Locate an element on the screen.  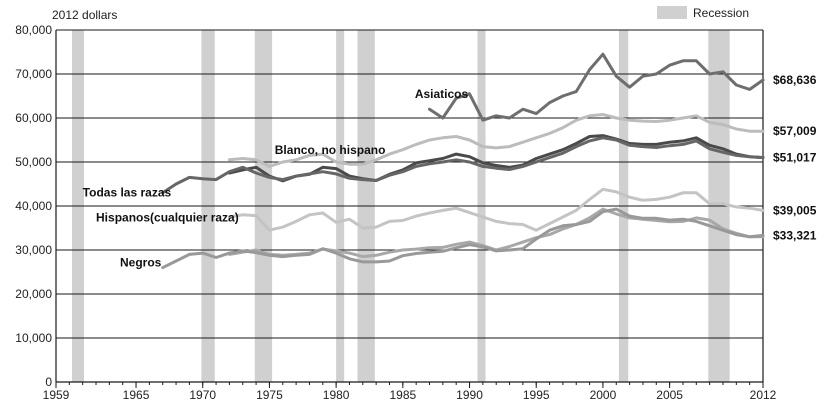
y-tick-label-8: 80,000 is located at coordinates (33, 30).